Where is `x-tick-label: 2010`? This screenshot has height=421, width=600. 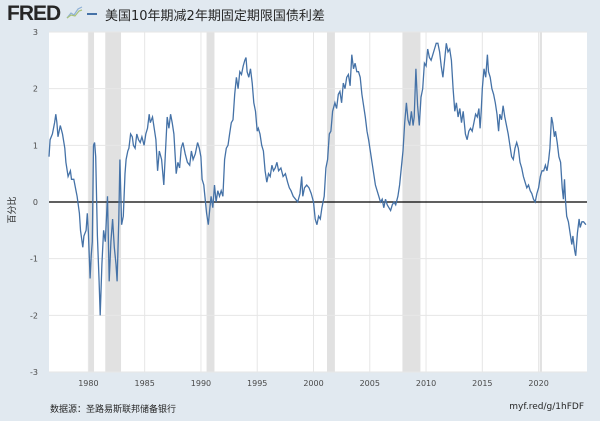 x-tick-label: 2010 is located at coordinates (426, 383).